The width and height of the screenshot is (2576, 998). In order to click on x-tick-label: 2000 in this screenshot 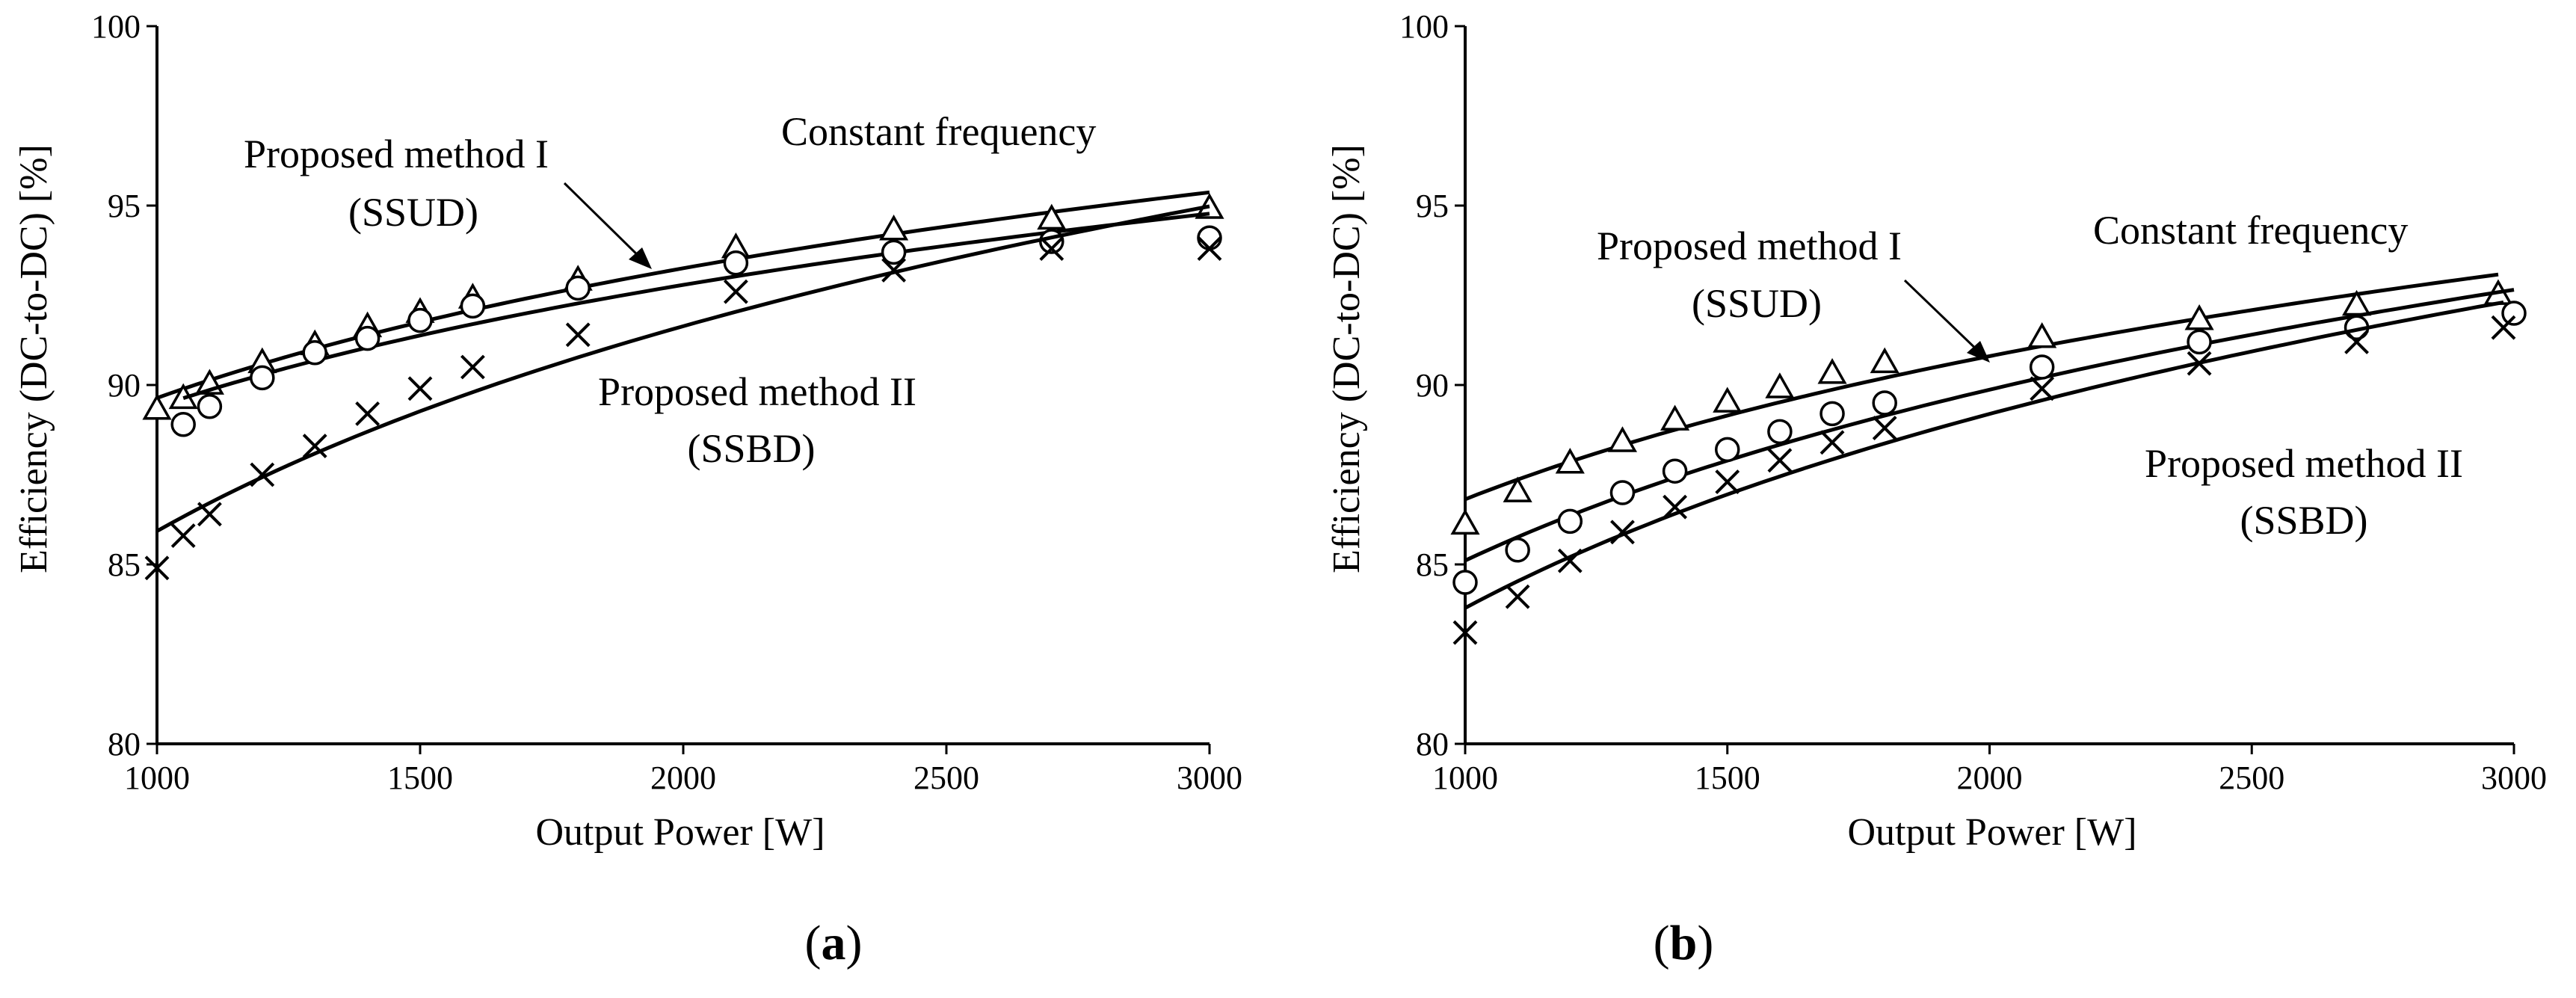, I will do `click(1990, 778)`.